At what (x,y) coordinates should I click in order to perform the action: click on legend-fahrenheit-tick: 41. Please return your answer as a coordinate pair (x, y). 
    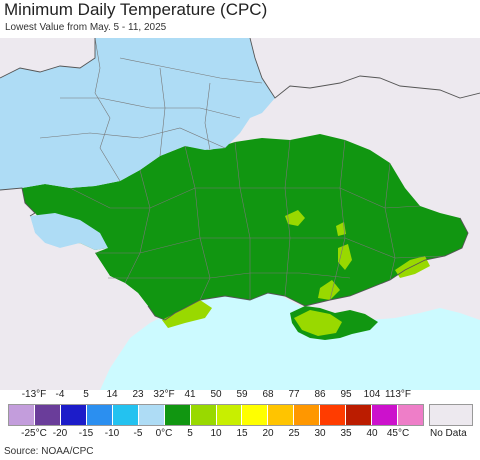
    Looking at the image, I should click on (190, 394).